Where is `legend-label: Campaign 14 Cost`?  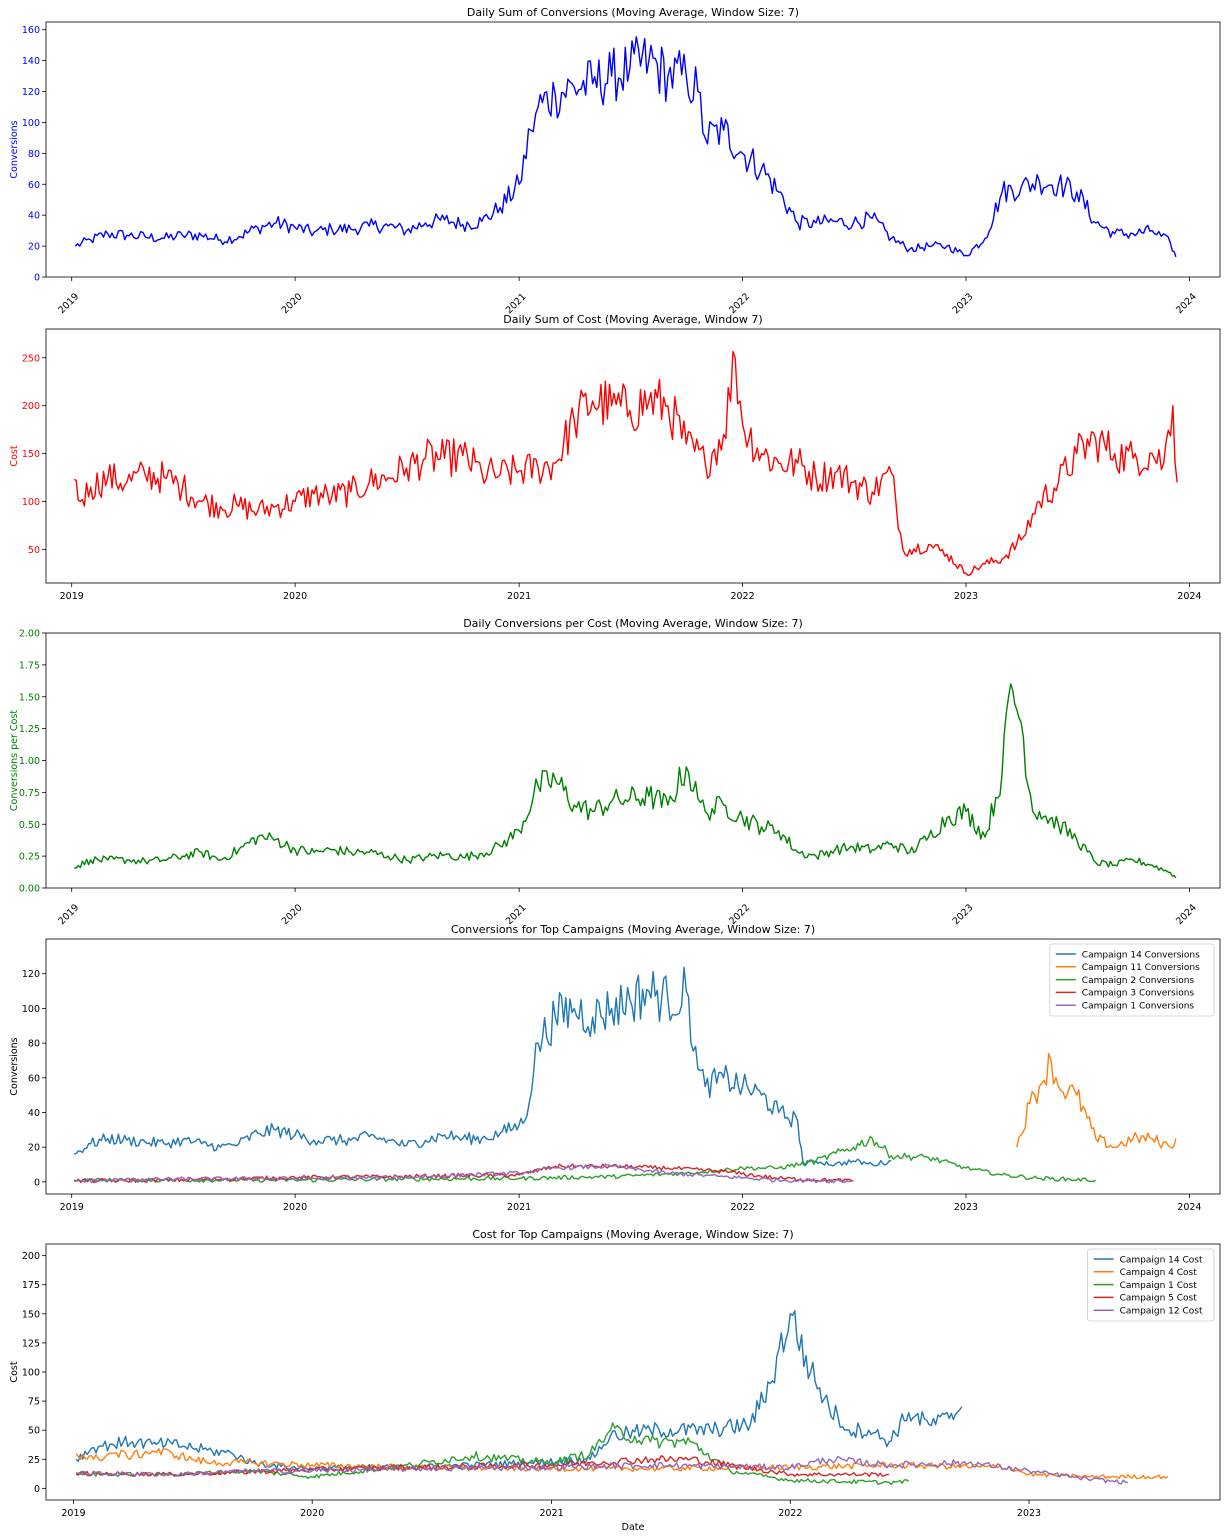
legend-label: Campaign 14 Cost is located at coordinates (1161, 1260).